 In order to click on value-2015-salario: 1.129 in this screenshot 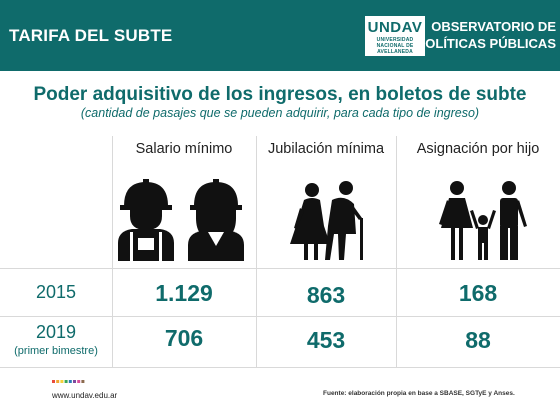, I will do `click(184, 293)`.